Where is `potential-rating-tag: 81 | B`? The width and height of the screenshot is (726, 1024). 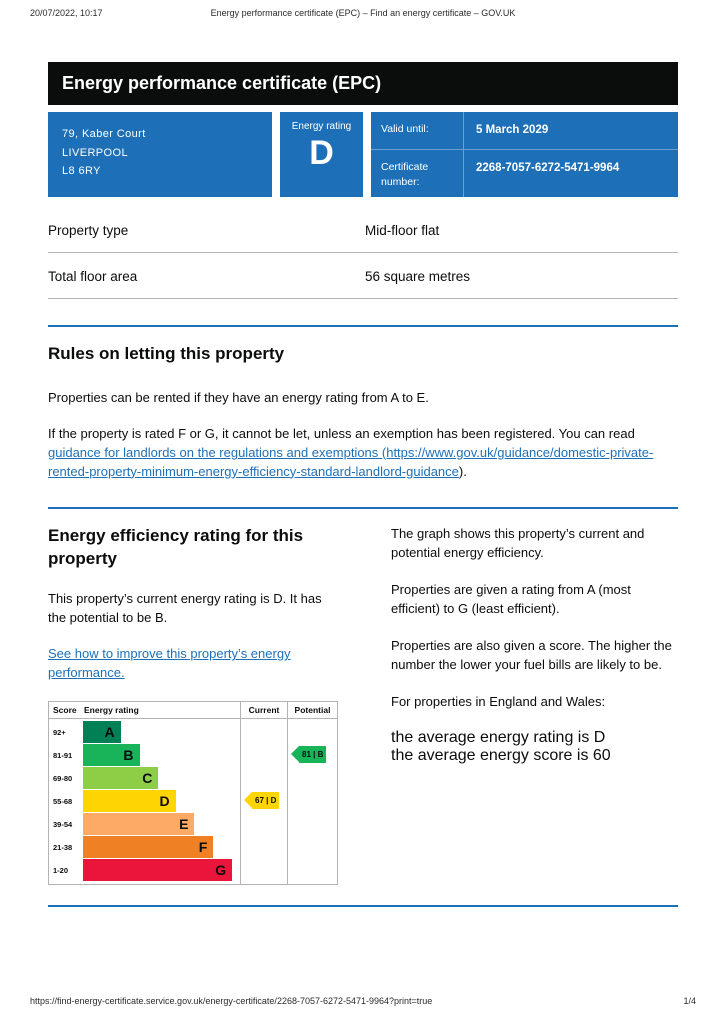
potential-rating-tag: 81 | B is located at coordinates (309, 755).